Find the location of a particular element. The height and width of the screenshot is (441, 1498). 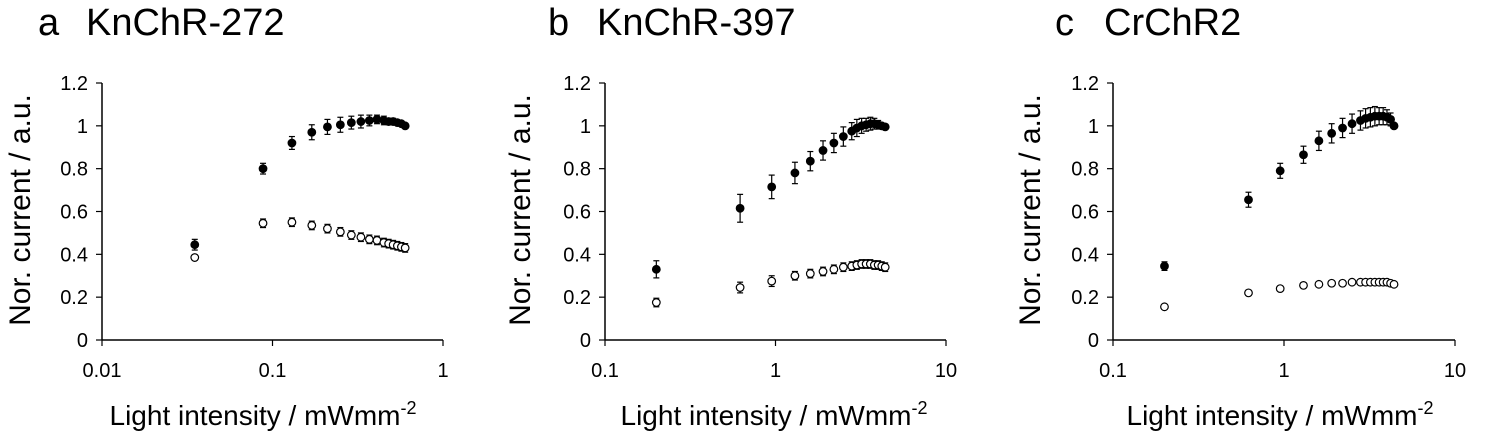

panel-a-ytick-label: 0.6 is located at coordinates (74, 213).